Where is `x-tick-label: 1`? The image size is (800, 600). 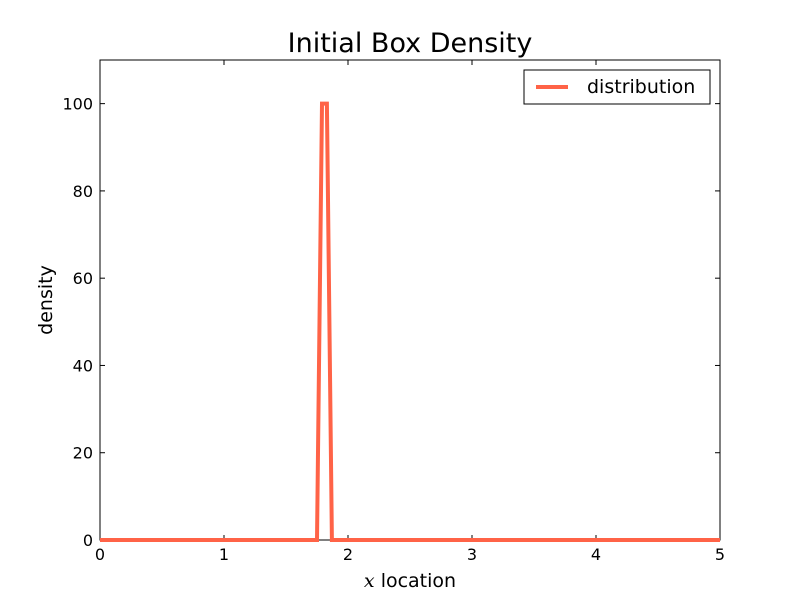
x-tick-label: 1 is located at coordinates (224, 554).